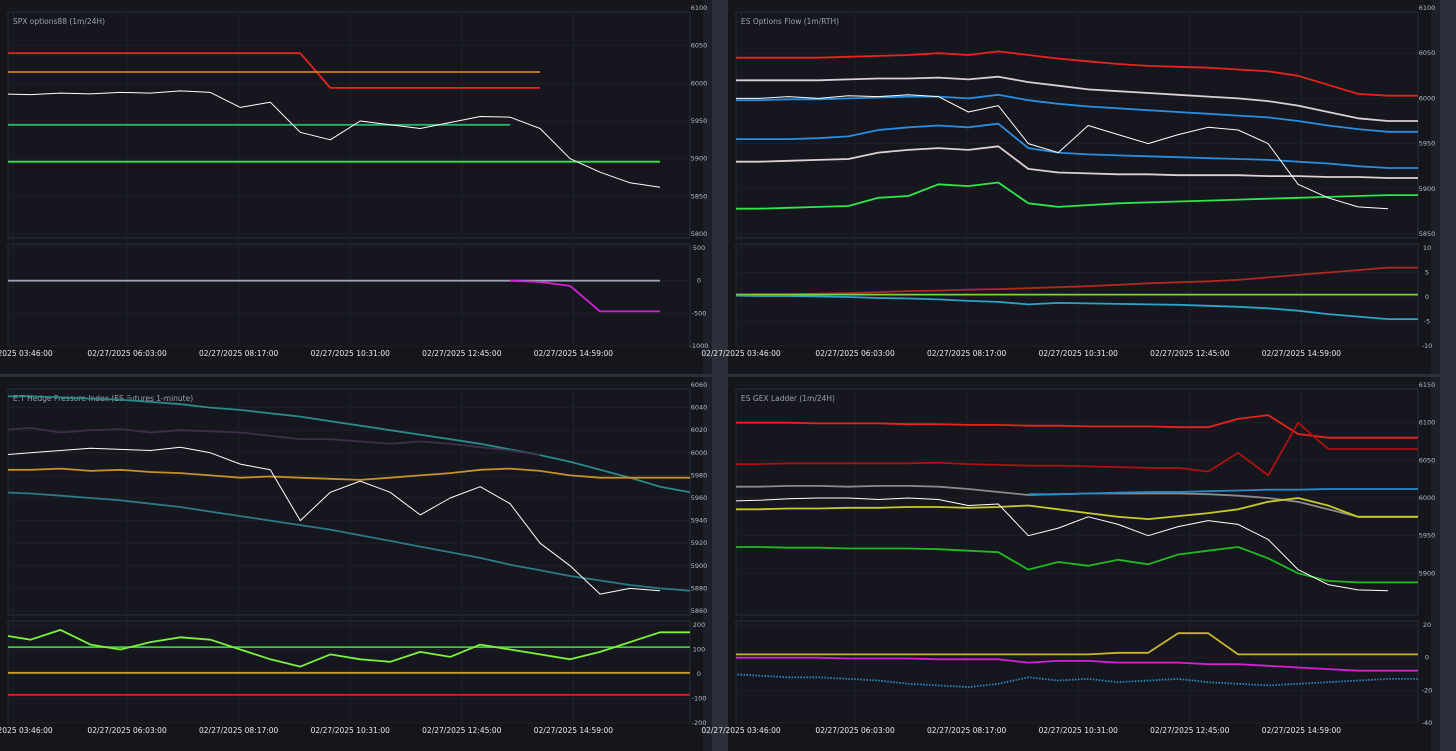  What do you see at coordinates (699, 723) in the screenshot?
I see `y-tick-label: -200` at bounding box center [699, 723].